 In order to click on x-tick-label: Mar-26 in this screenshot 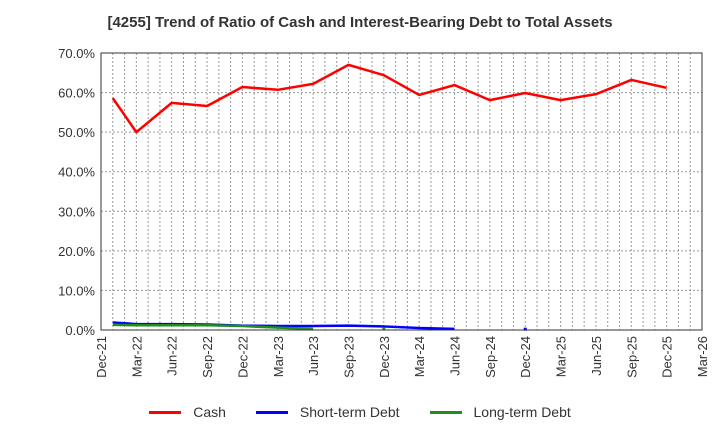, I will do `click(702, 356)`.